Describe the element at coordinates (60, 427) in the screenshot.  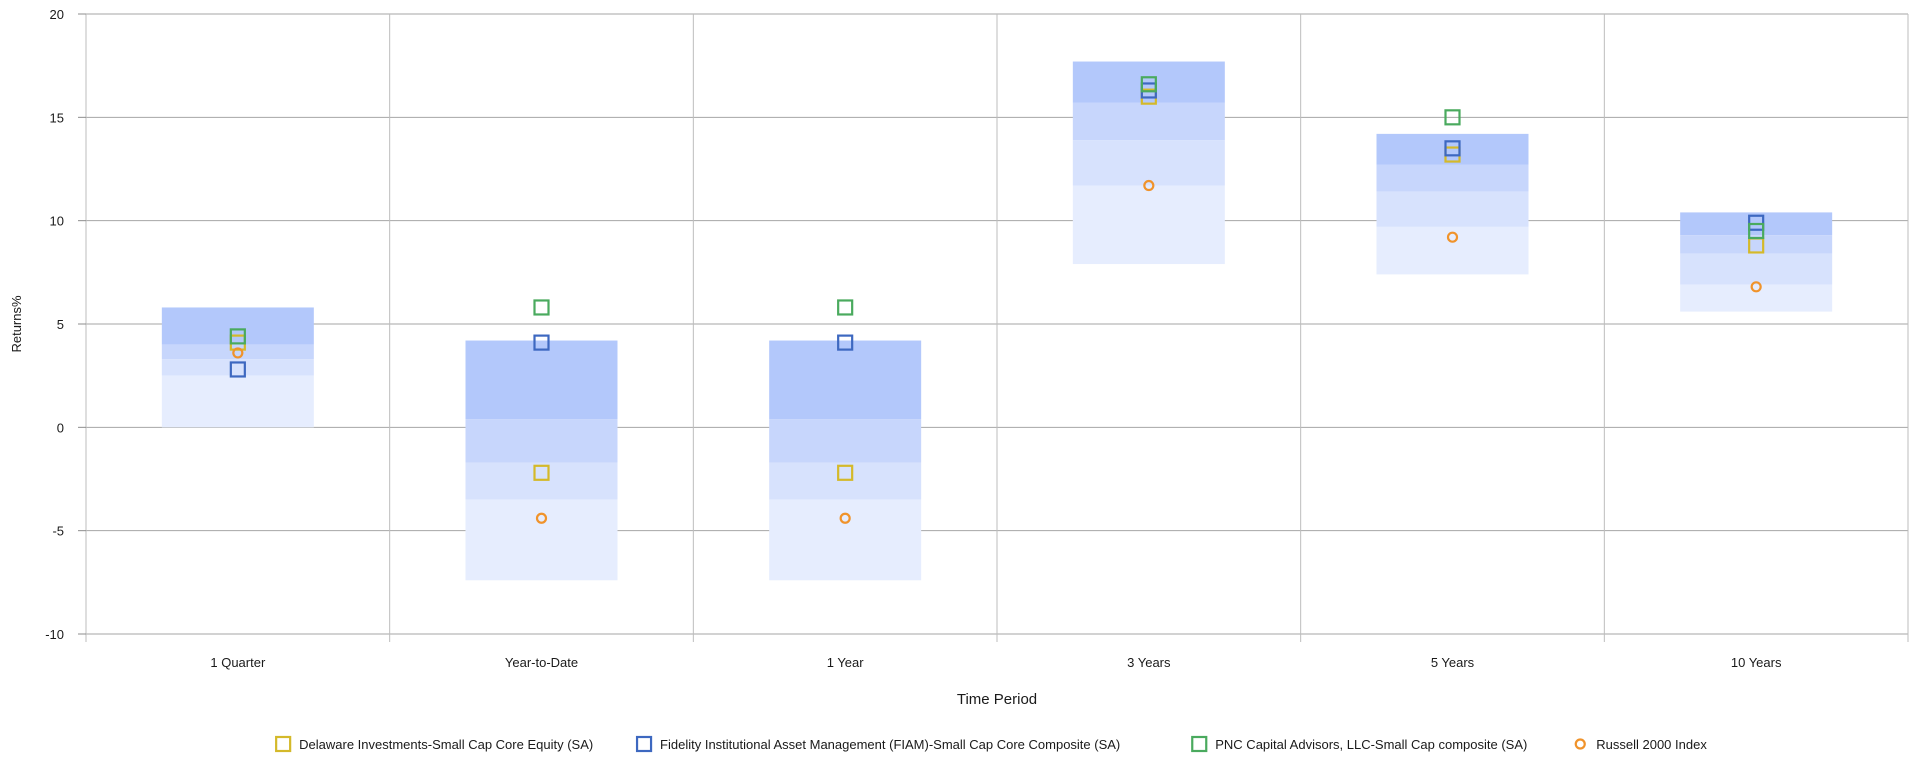
I see `y-tick-label: 0` at that location.